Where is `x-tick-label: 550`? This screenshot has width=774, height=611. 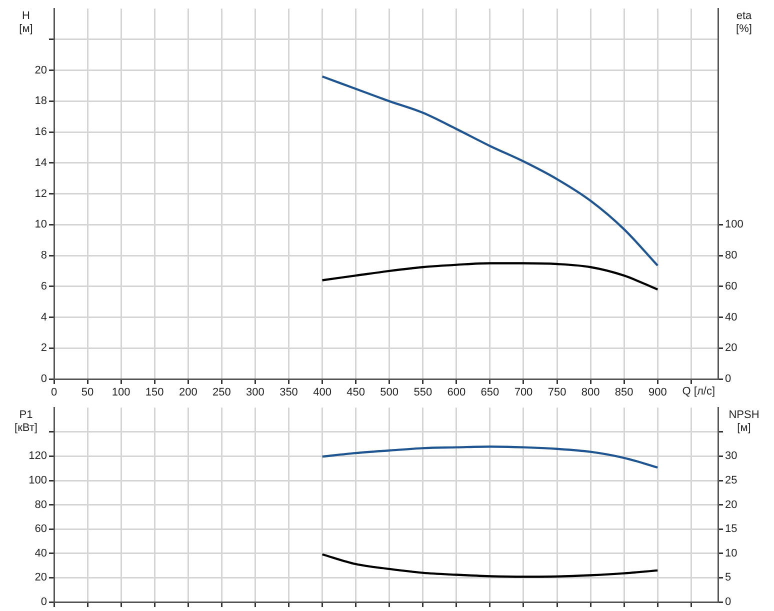 x-tick-label: 550 is located at coordinates (423, 392).